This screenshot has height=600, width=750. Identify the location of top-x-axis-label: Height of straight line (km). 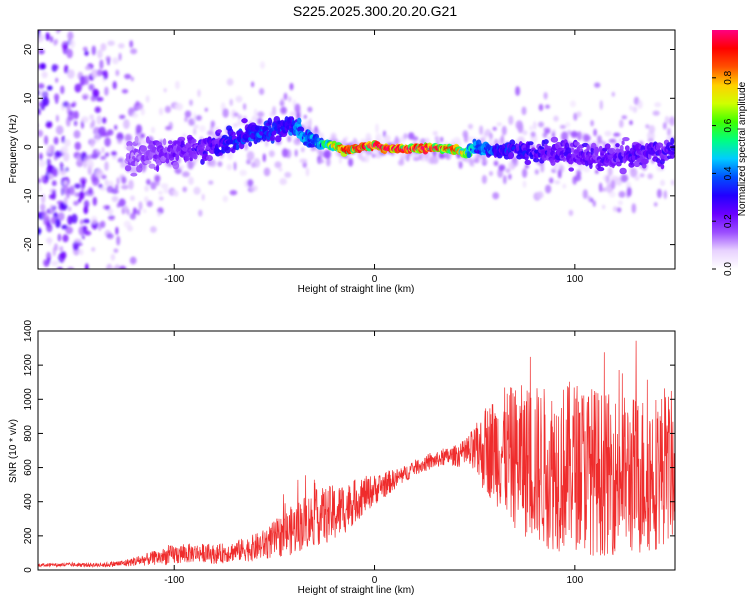
(356, 289).